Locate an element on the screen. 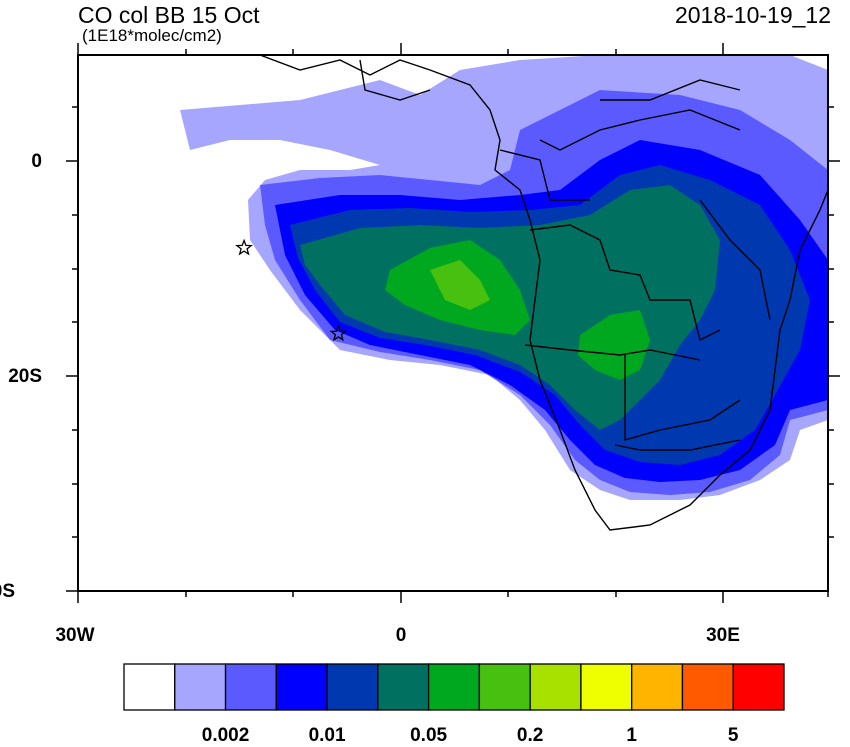 The height and width of the screenshot is (747, 850). map-title: CO col BB 15 Oct is located at coordinates (169, 15).